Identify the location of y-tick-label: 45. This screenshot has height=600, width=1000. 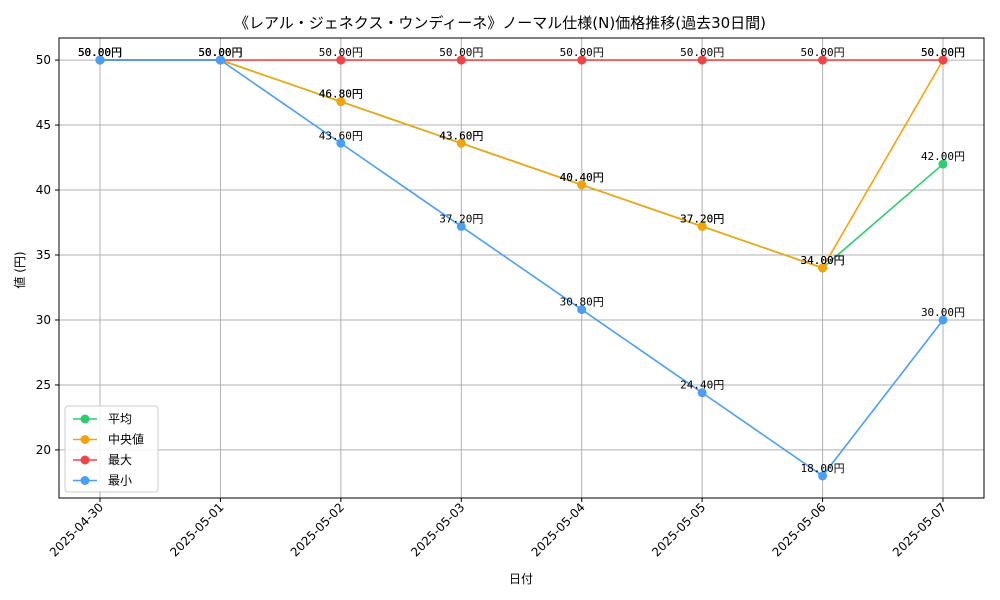
(43, 125).